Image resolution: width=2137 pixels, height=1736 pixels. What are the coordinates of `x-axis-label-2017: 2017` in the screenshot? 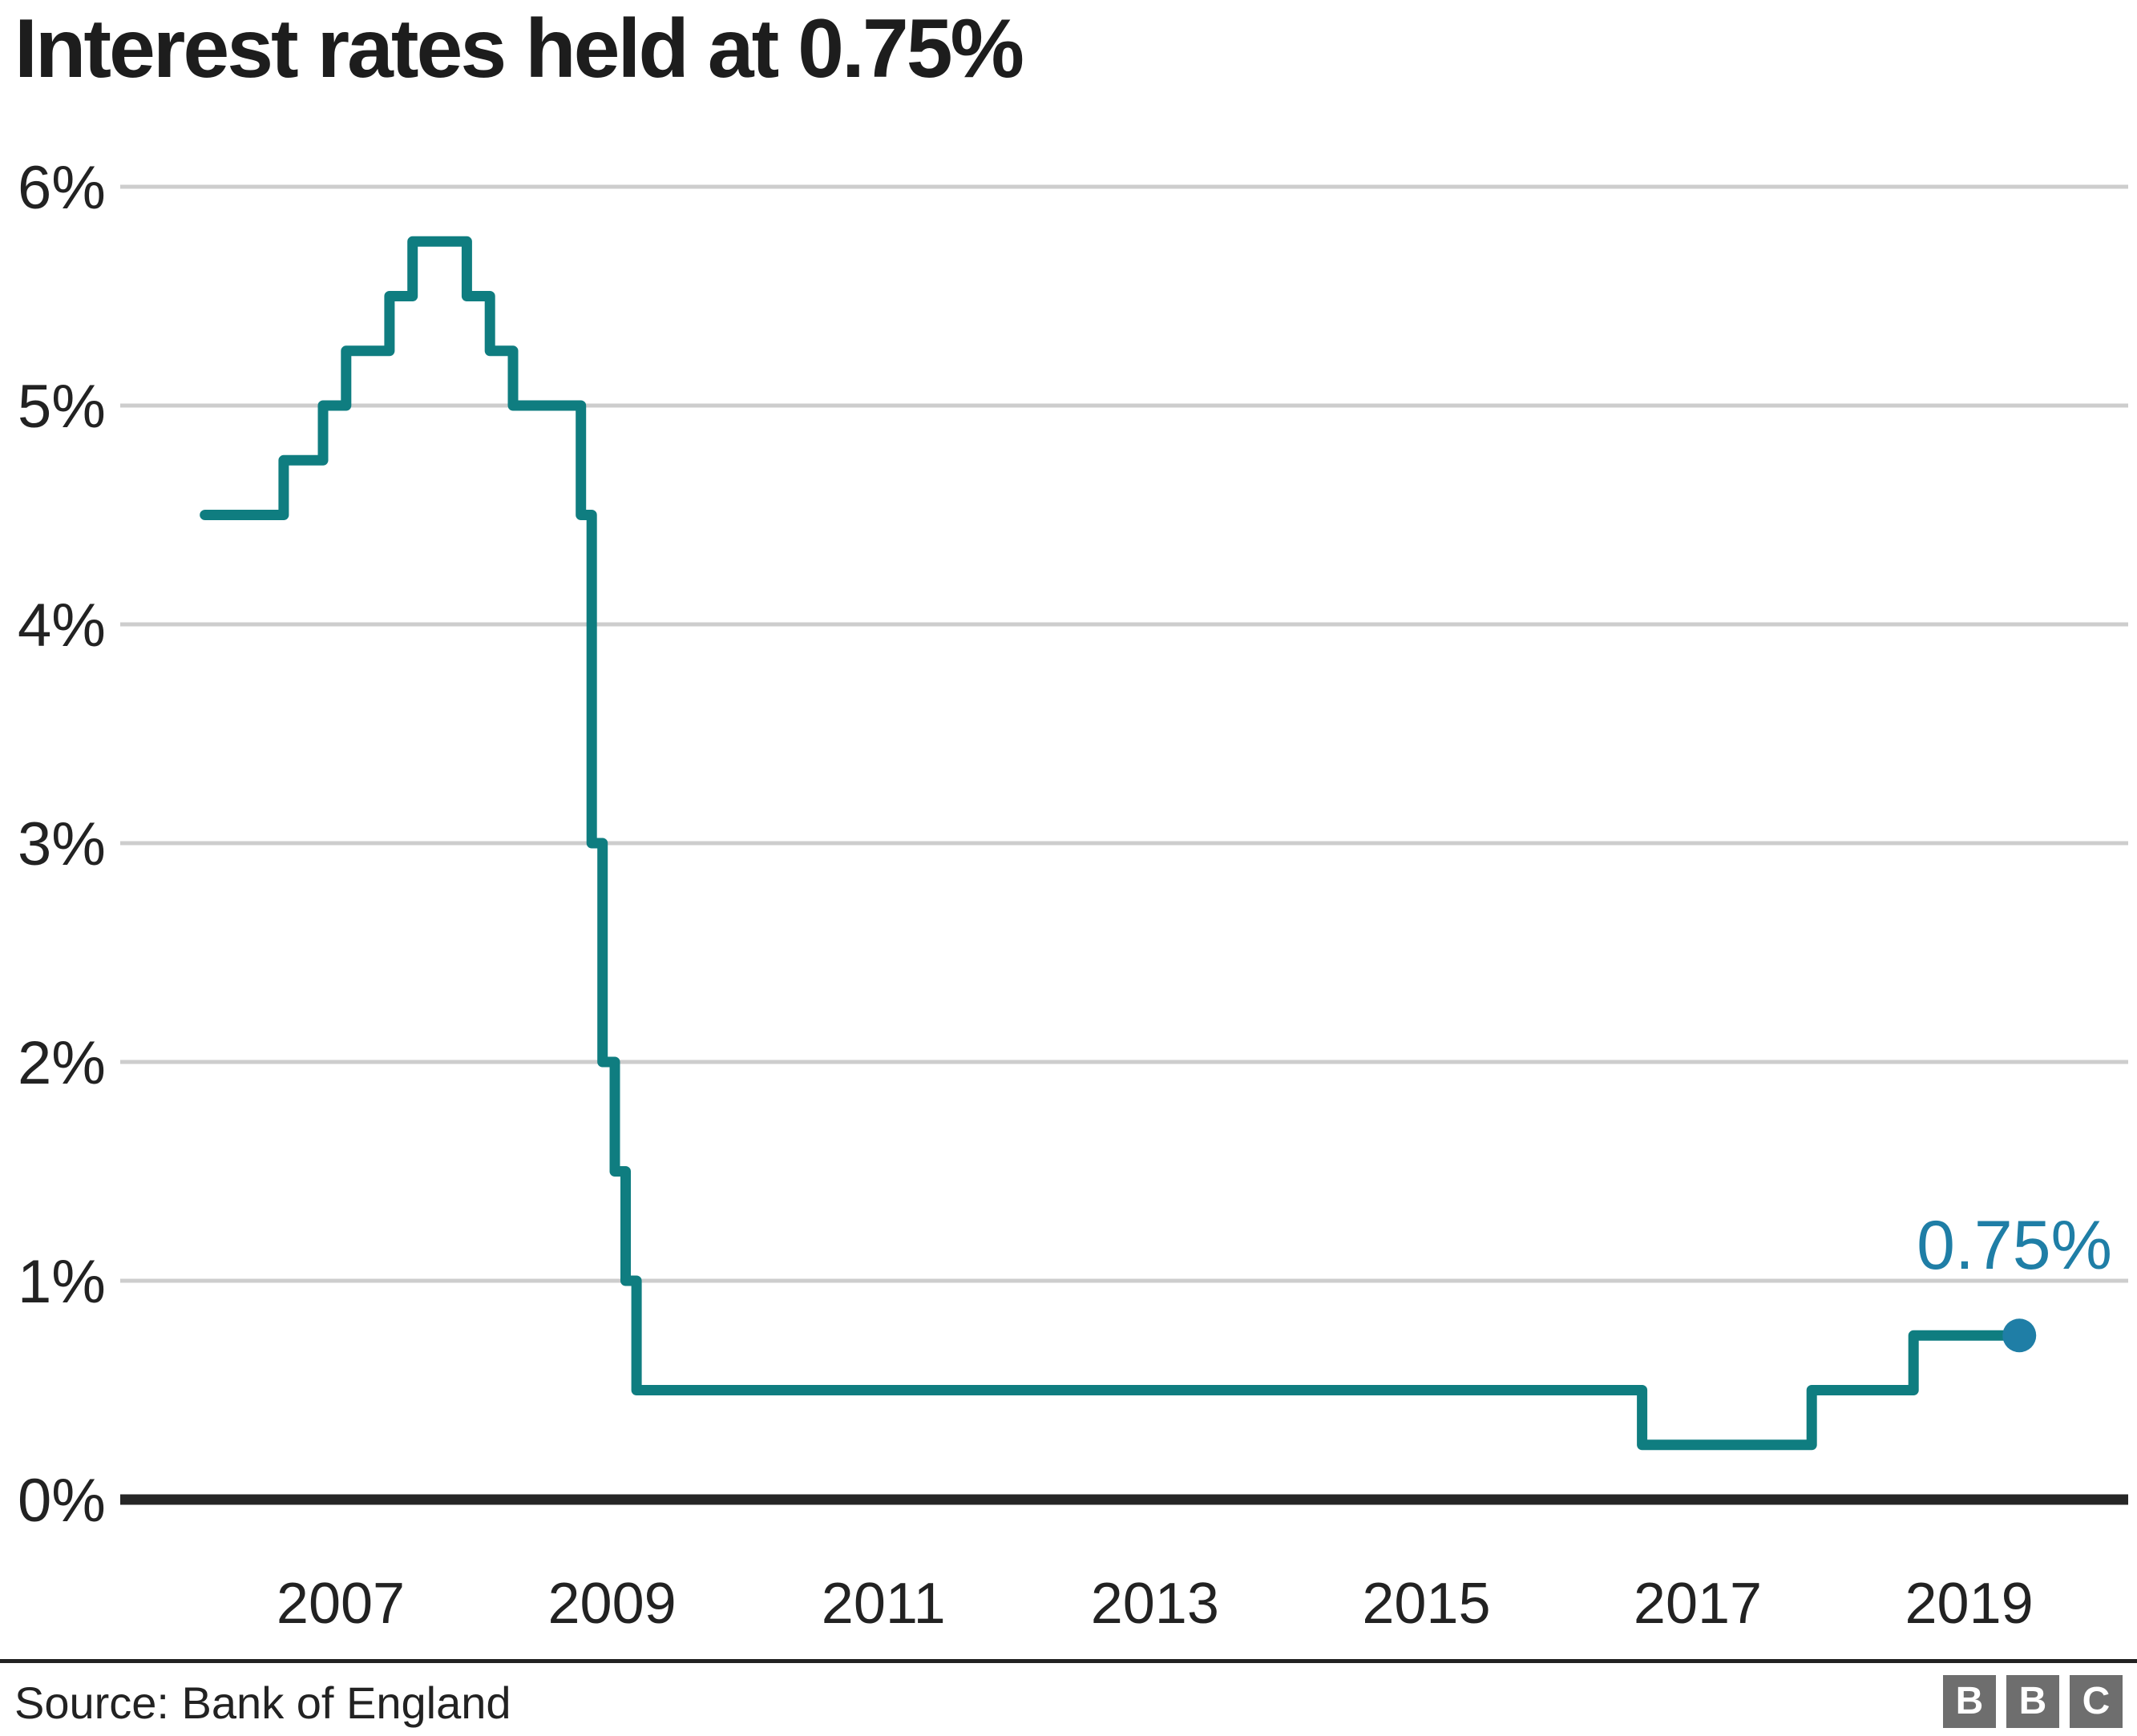 It's located at (1698, 1604).